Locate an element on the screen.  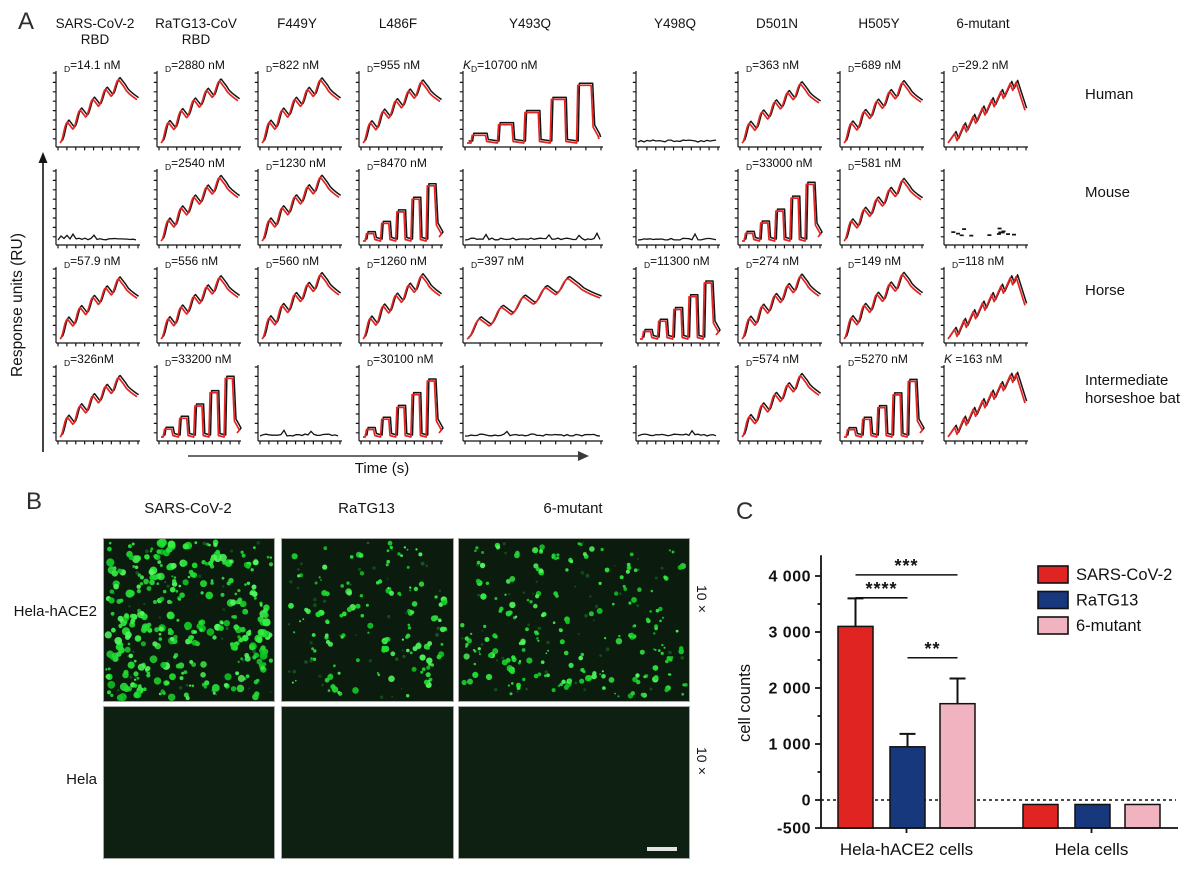
sensorgram-0-6: D=363 nM is located at coordinates (777, 106).